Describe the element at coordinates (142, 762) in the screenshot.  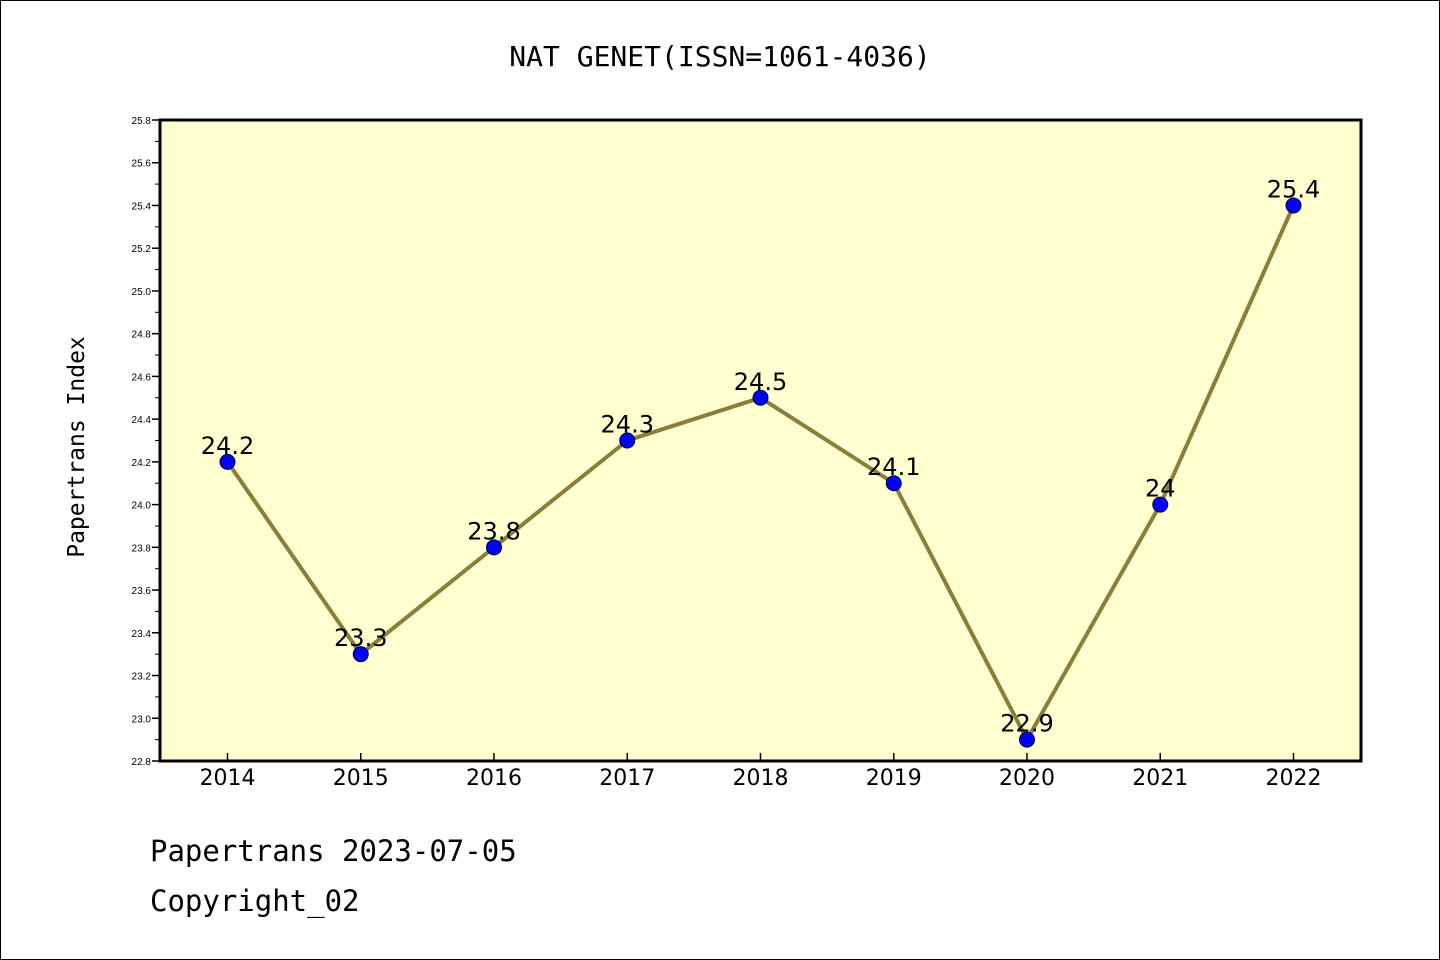
I see `y-tick-label: 22.8` at that location.